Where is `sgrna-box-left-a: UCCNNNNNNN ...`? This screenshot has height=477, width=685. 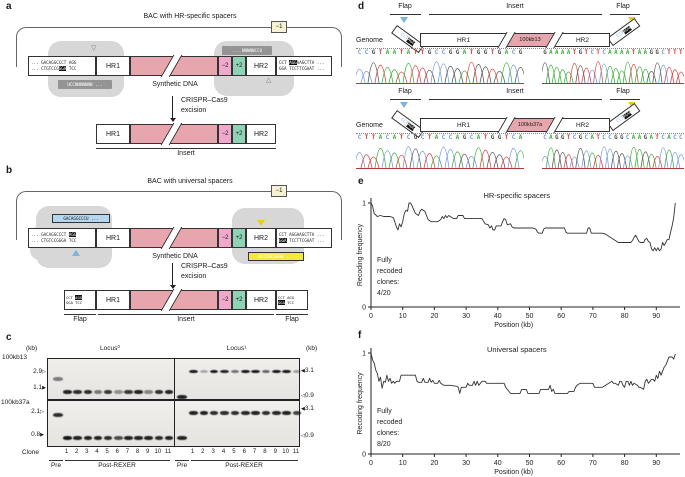
sgrna-box-left-a: UCCNNNNNNN ... is located at coordinates (85, 84).